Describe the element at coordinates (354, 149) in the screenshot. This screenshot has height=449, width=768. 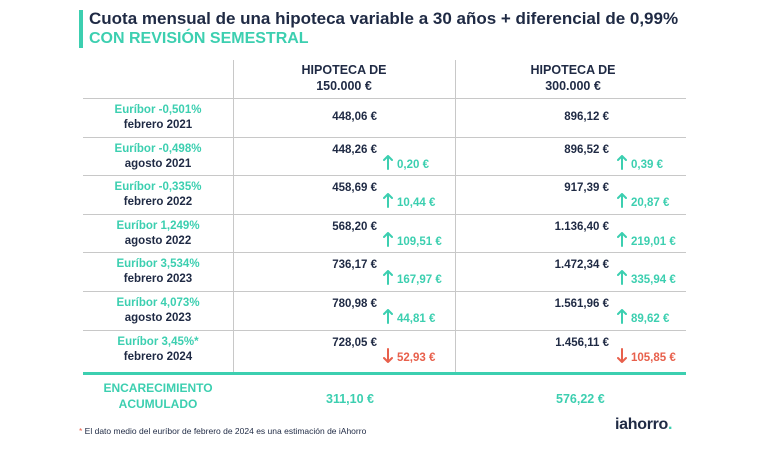
I see `quota-150k: 448,26 €` at that location.